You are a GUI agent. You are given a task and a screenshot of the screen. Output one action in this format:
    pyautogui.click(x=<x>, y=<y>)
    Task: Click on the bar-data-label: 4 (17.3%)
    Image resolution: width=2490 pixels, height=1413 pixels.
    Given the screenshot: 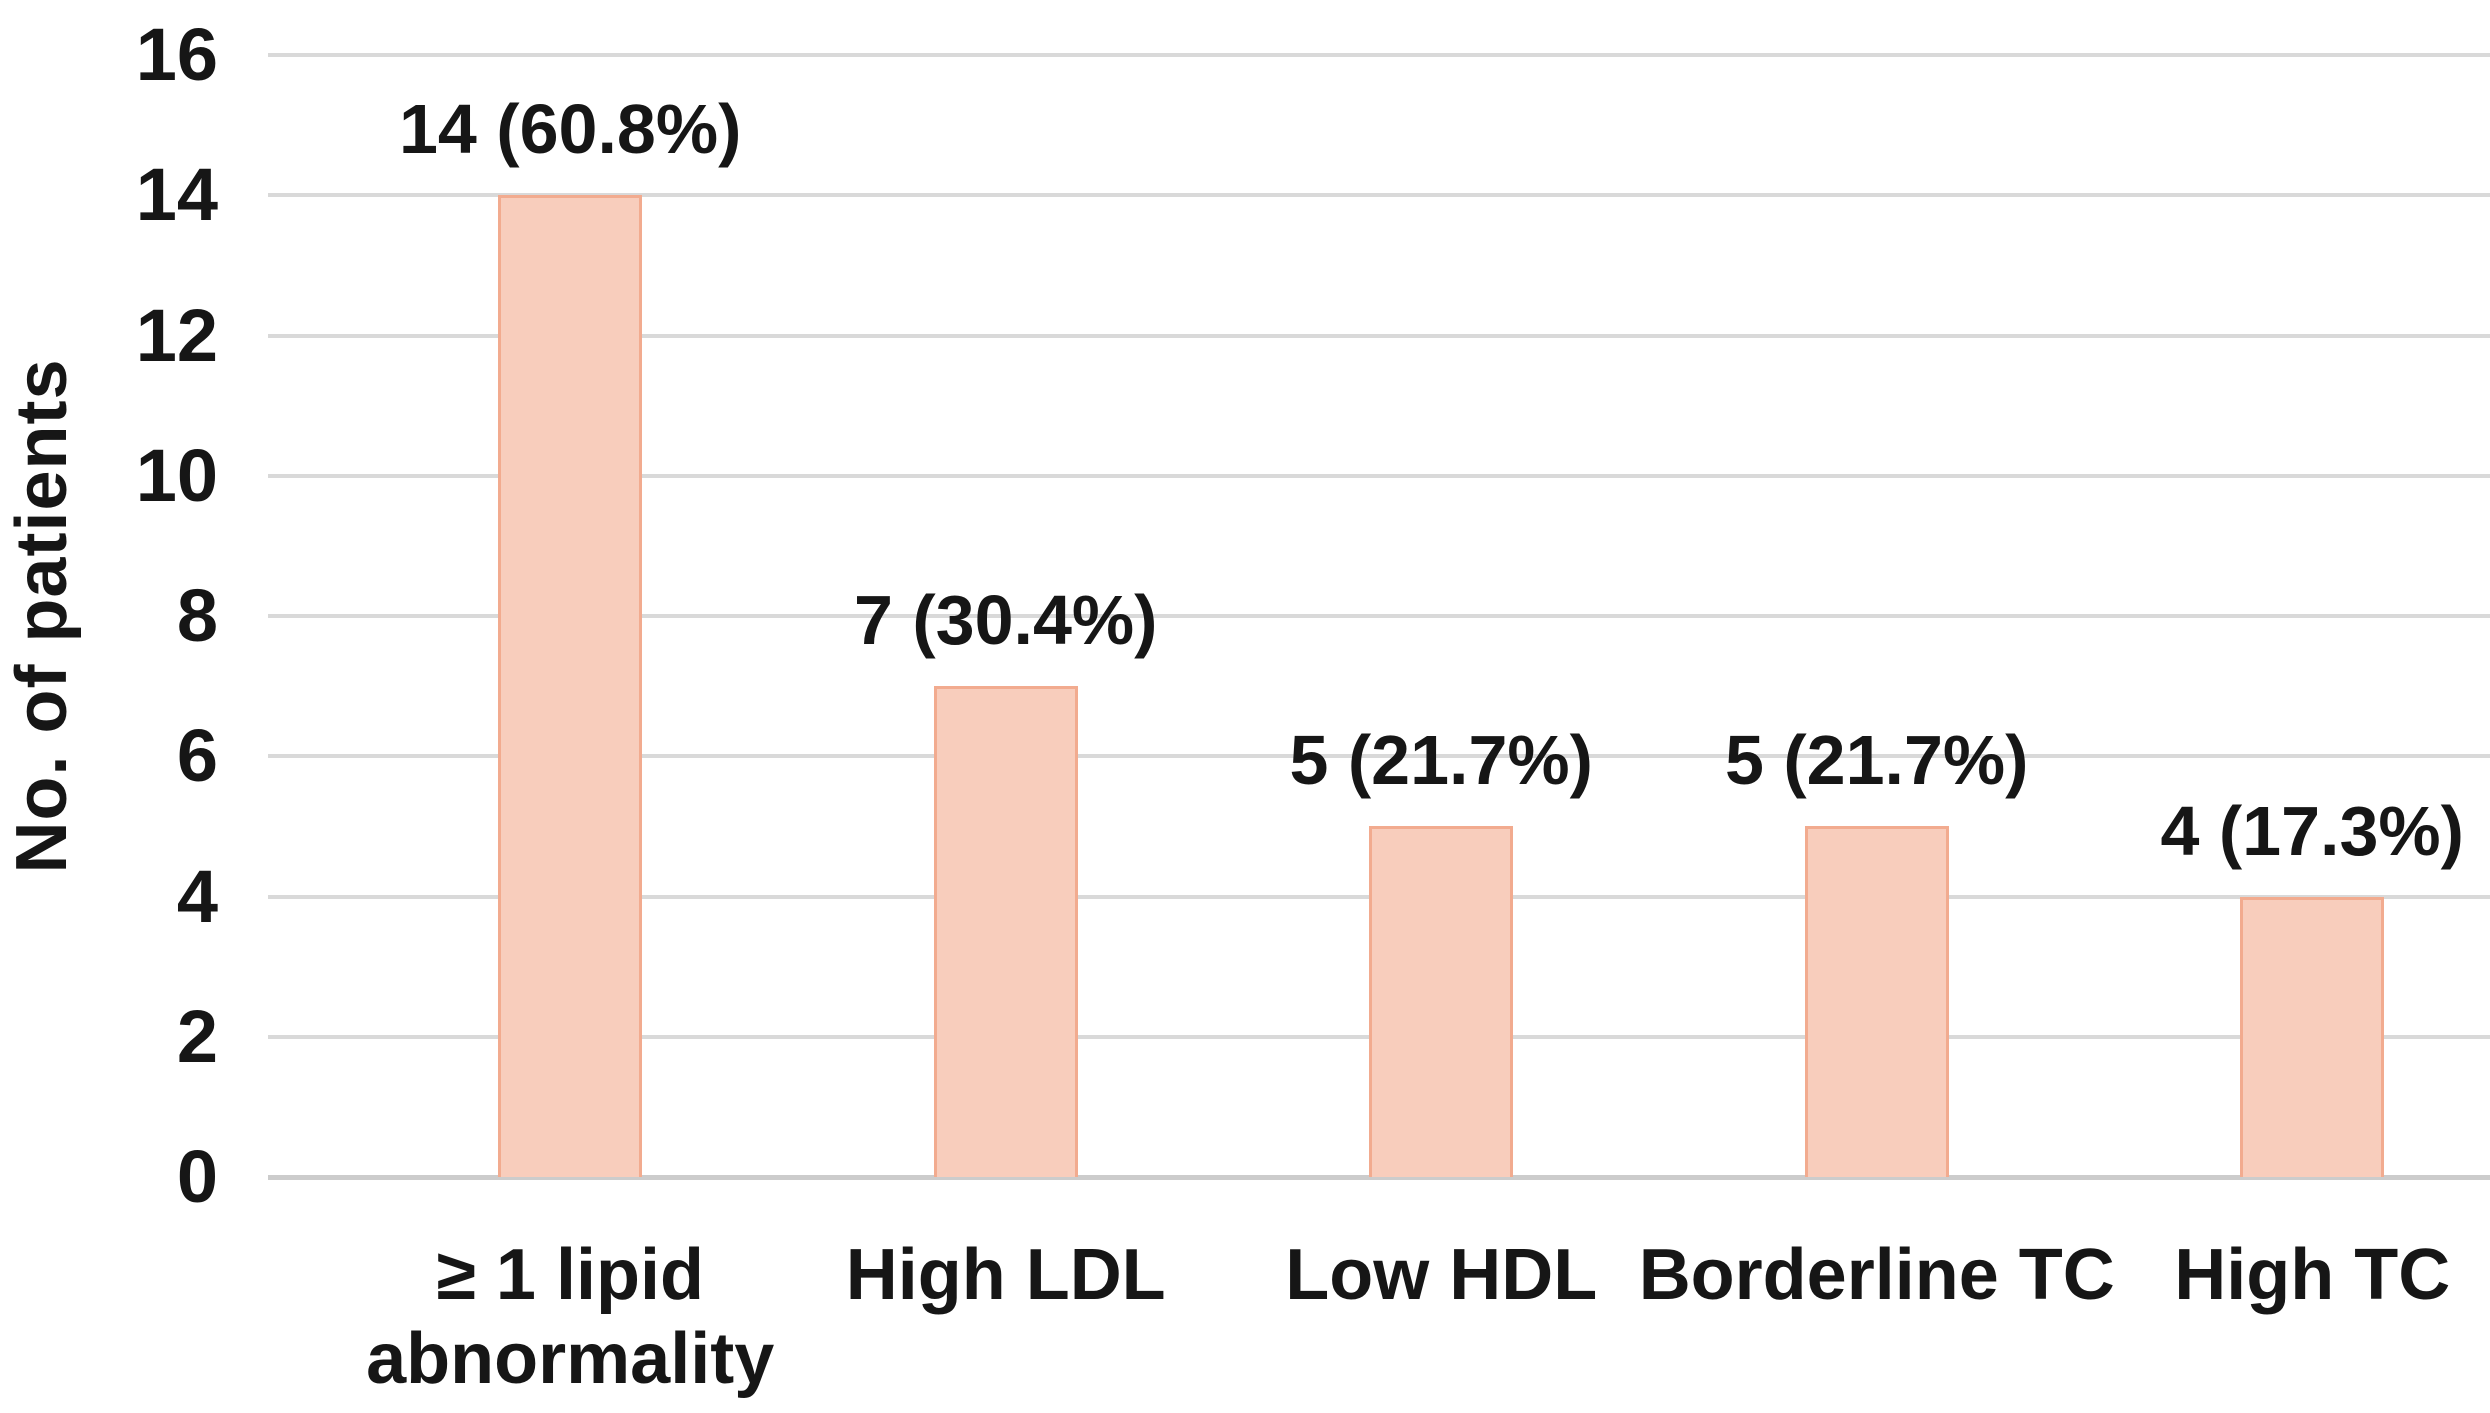 What is the action you would take?
    pyautogui.click(x=2312, y=830)
    